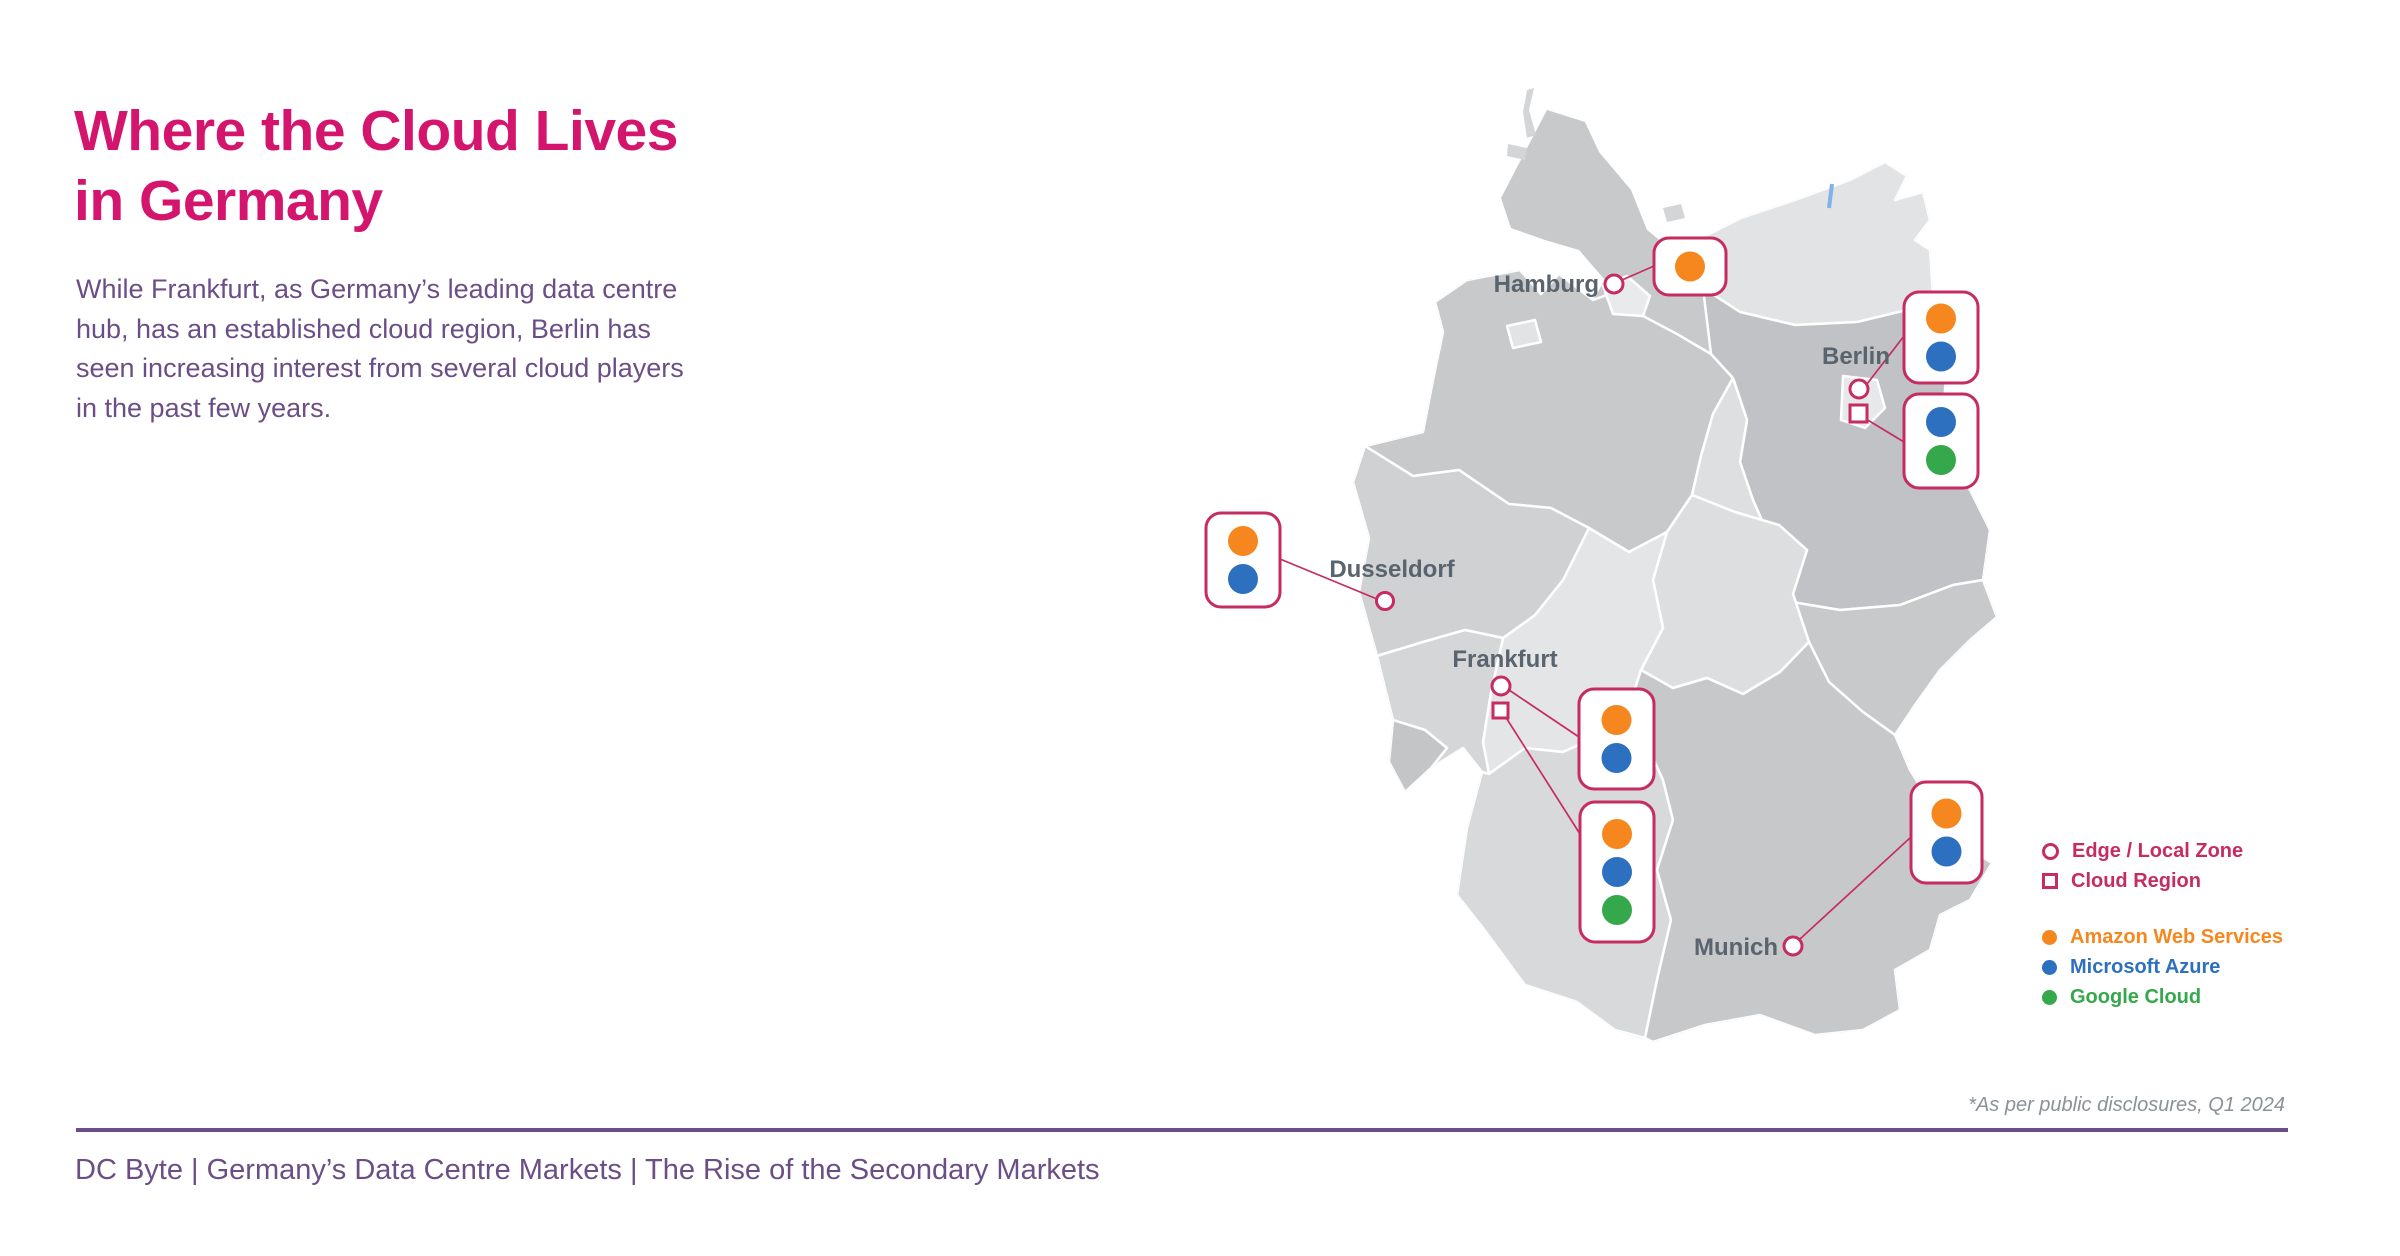 This screenshot has width=2400, height=1256. What do you see at coordinates (376, 131) in the screenshot?
I see `page-title-line1: Where the Cloud Lives` at bounding box center [376, 131].